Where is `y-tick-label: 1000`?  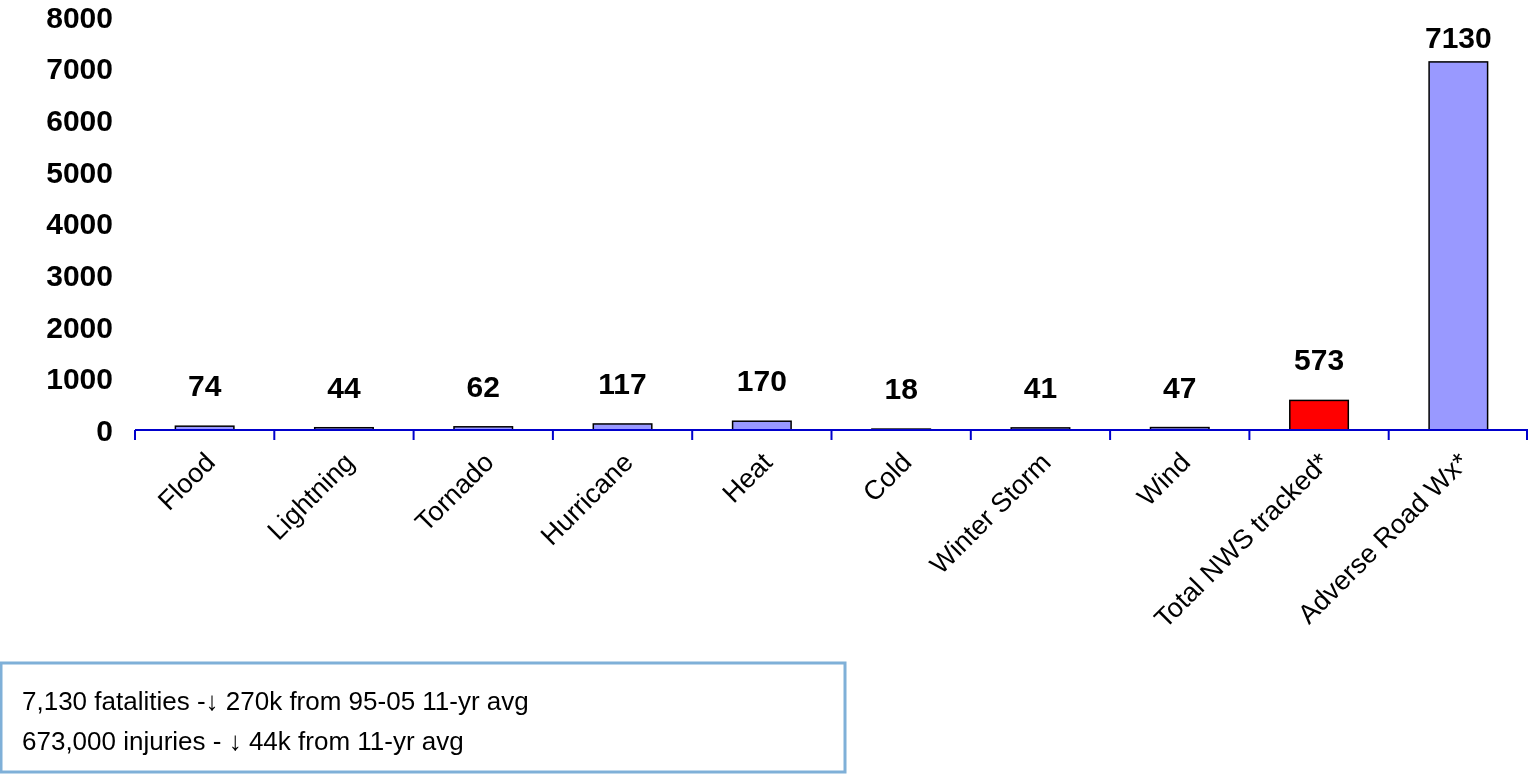 y-tick-label: 1000 is located at coordinates (79, 379).